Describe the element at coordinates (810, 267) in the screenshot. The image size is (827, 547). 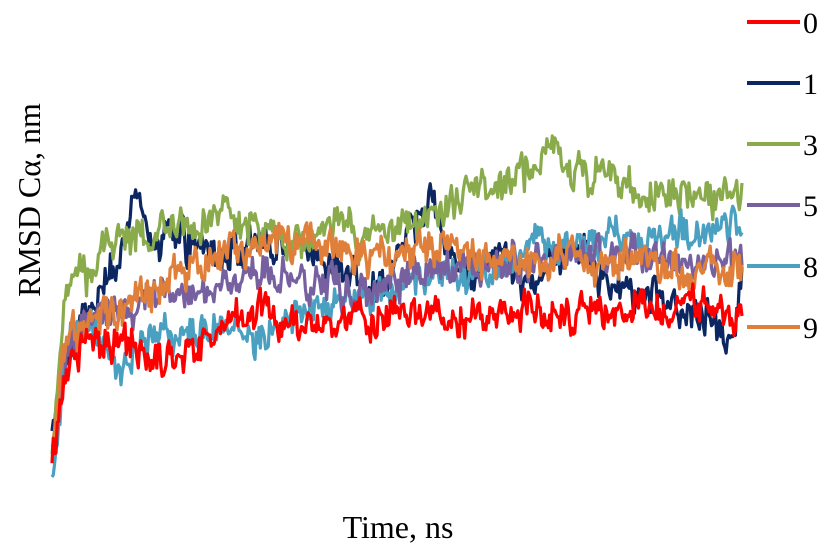
I see `legend-label-8: 8` at that location.